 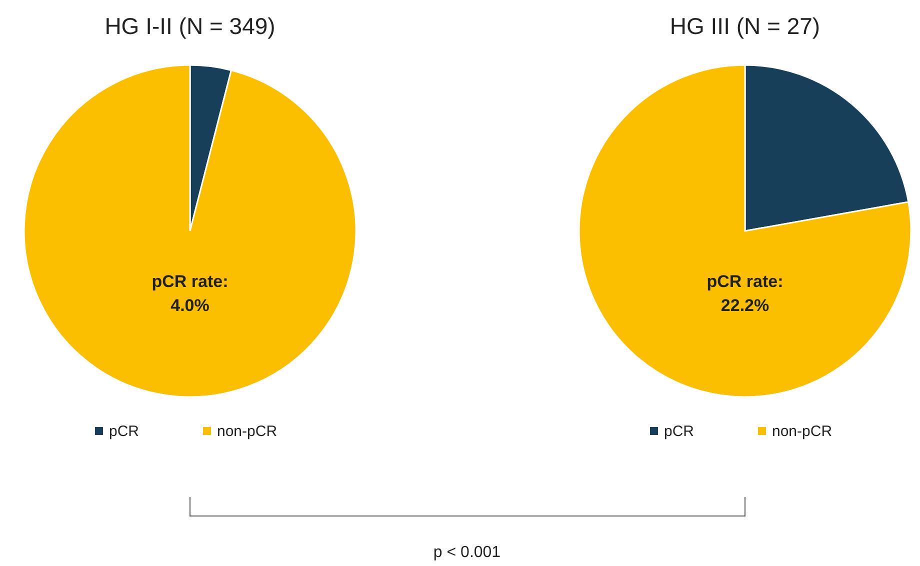 What do you see at coordinates (745, 26) in the screenshot?
I see `chart-title: HG III (N = 27)` at bounding box center [745, 26].